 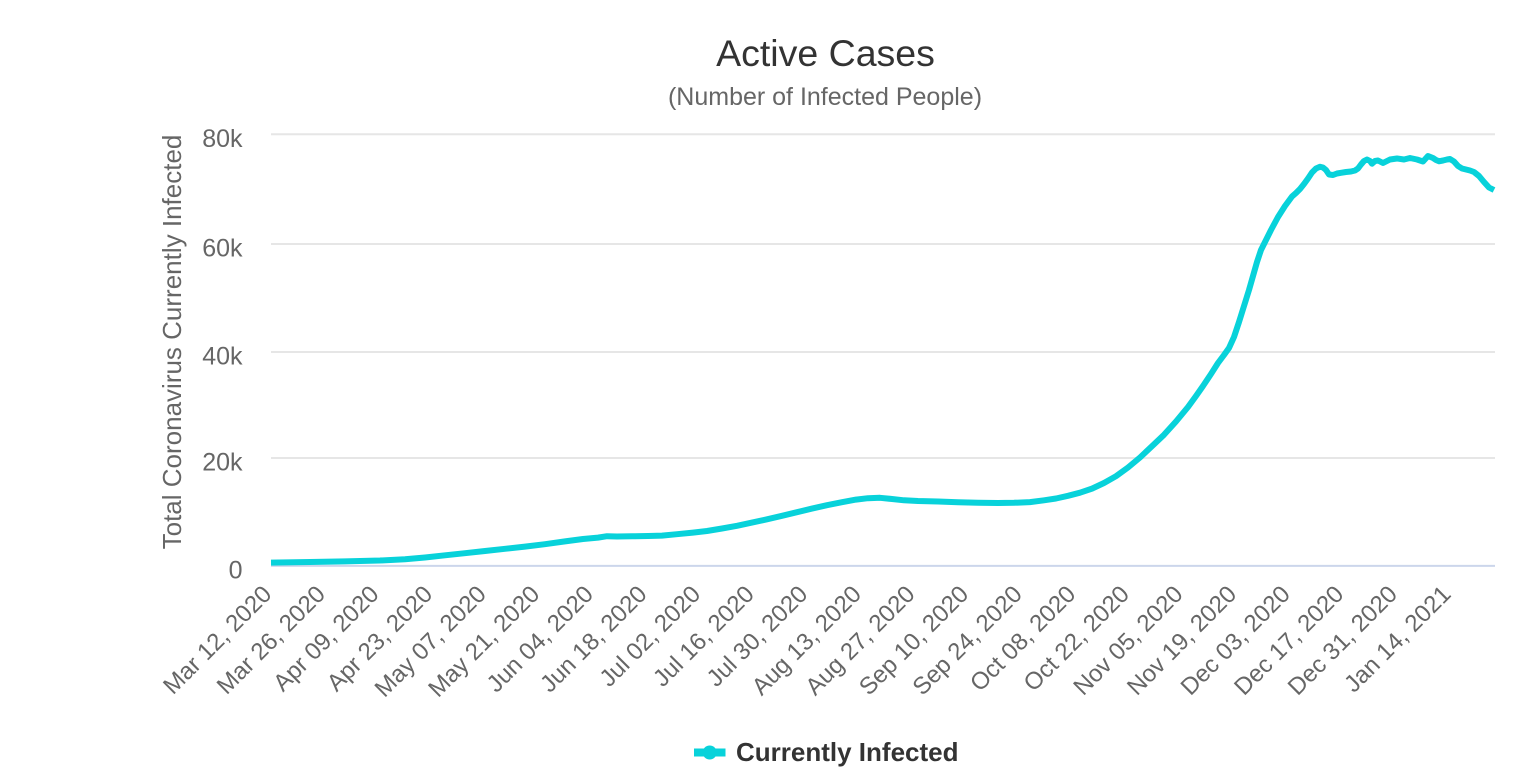 What do you see at coordinates (222, 249) in the screenshot?
I see `svg-text: 60k` at bounding box center [222, 249].